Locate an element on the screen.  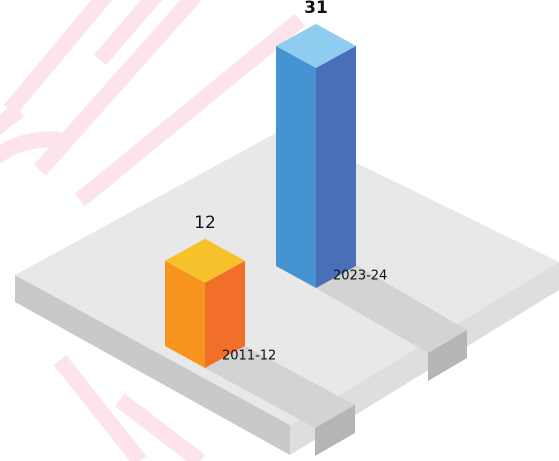
category-label: 2011-12 is located at coordinates (249, 356).